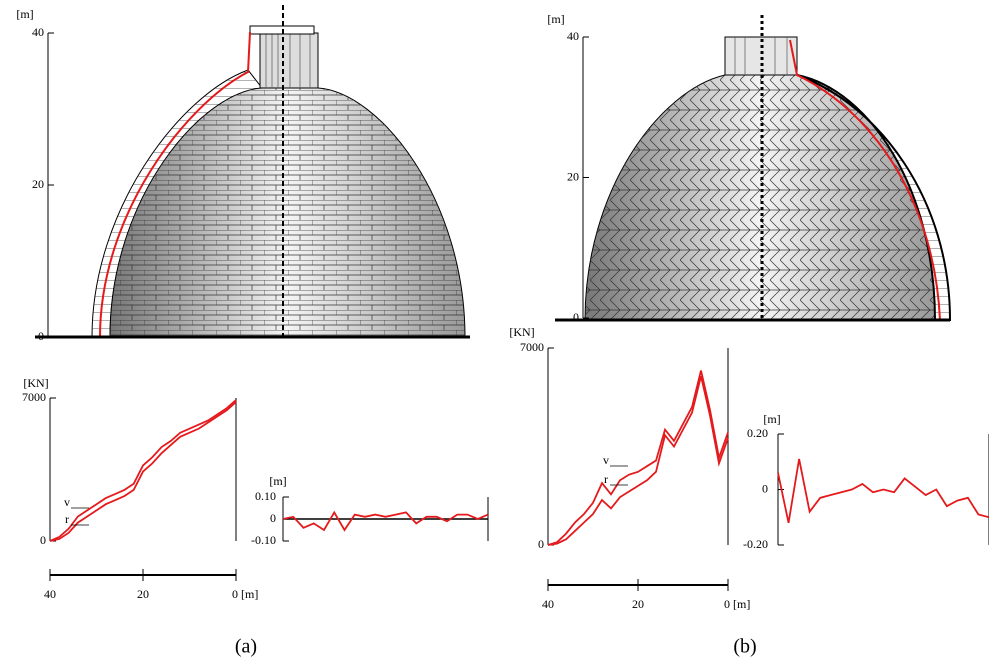  Describe the element at coordinates (757, 433) in the screenshot. I see `y-tick-label: 0.20` at that location.